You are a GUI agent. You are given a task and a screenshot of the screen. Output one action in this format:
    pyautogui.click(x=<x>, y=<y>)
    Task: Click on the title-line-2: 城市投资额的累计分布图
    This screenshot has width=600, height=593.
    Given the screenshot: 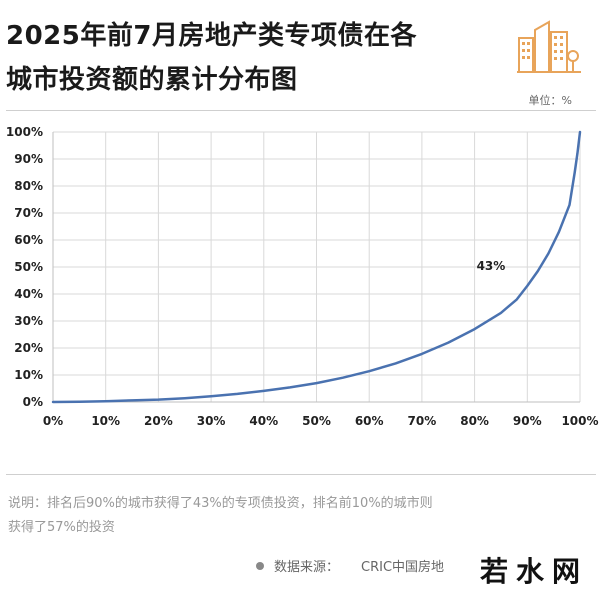 What is the action you would take?
    pyautogui.click(x=152, y=80)
    